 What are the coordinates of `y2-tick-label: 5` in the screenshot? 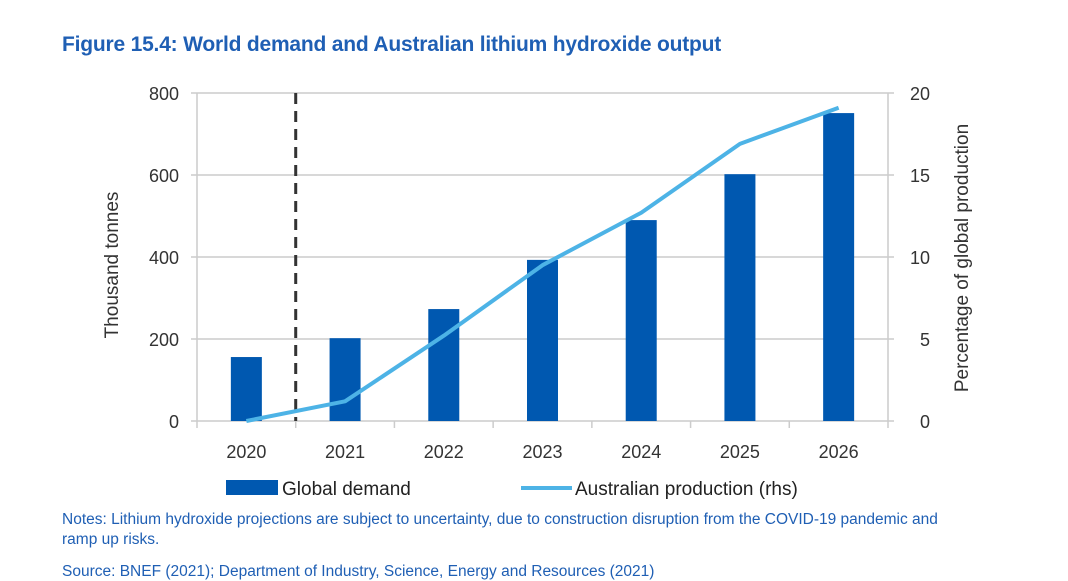 It's located at (925, 340).